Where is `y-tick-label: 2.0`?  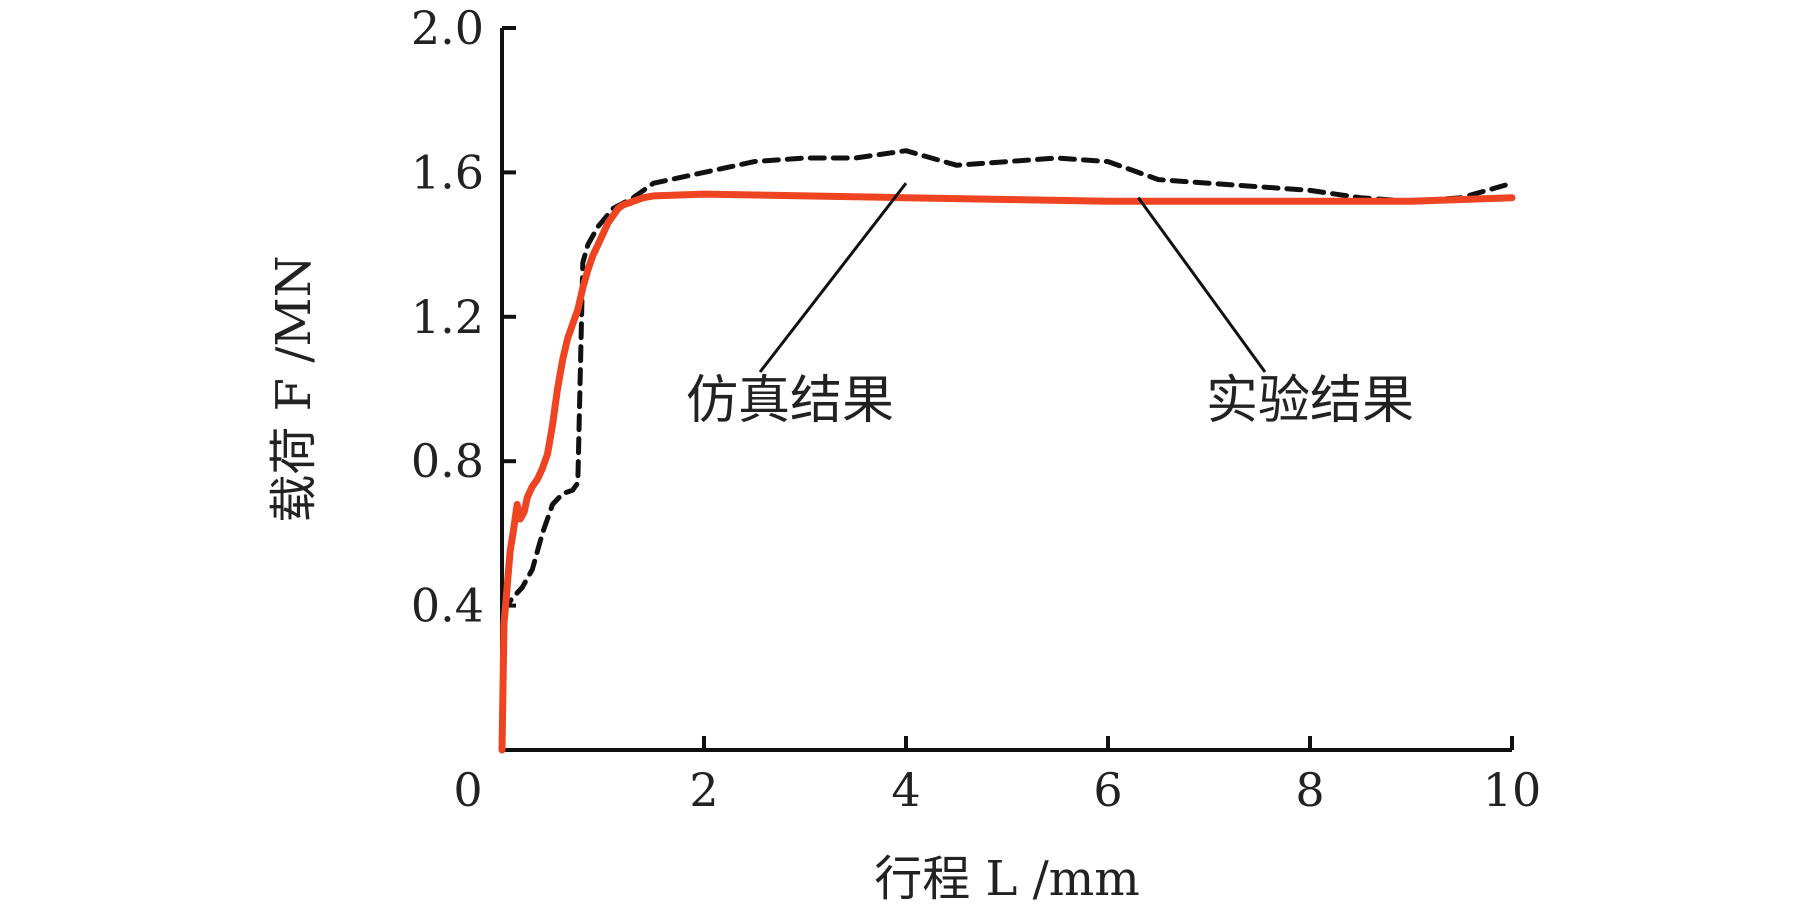 y-tick-label: 2.0 is located at coordinates (447, 28).